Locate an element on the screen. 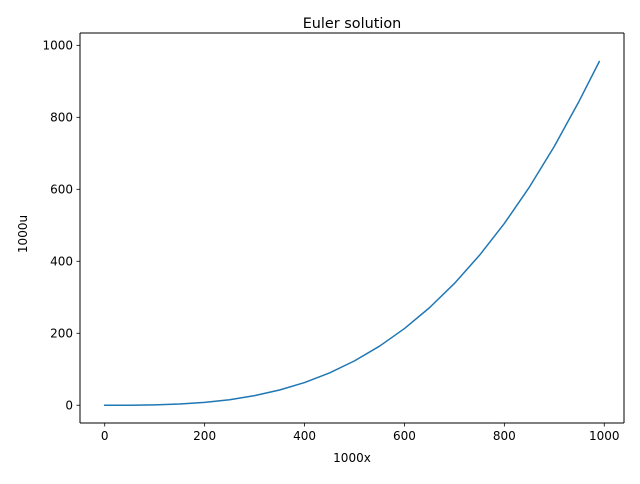  x-tick-label: 1000 is located at coordinates (604, 436).